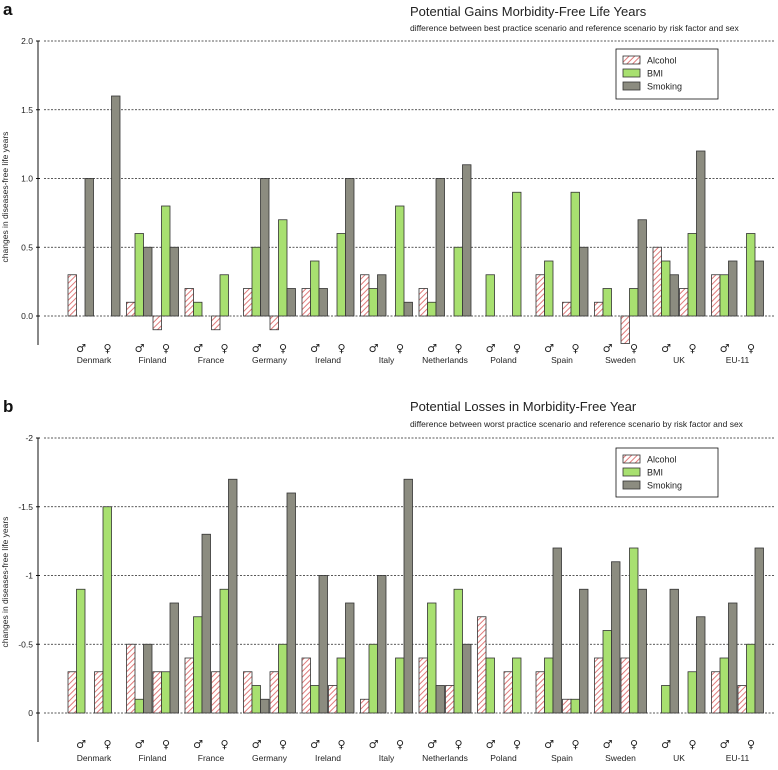 The image size is (778, 770). What do you see at coordinates (328, 758) in the screenshot?
I see `country-label: Ireland` at bounding box center [328, 758].